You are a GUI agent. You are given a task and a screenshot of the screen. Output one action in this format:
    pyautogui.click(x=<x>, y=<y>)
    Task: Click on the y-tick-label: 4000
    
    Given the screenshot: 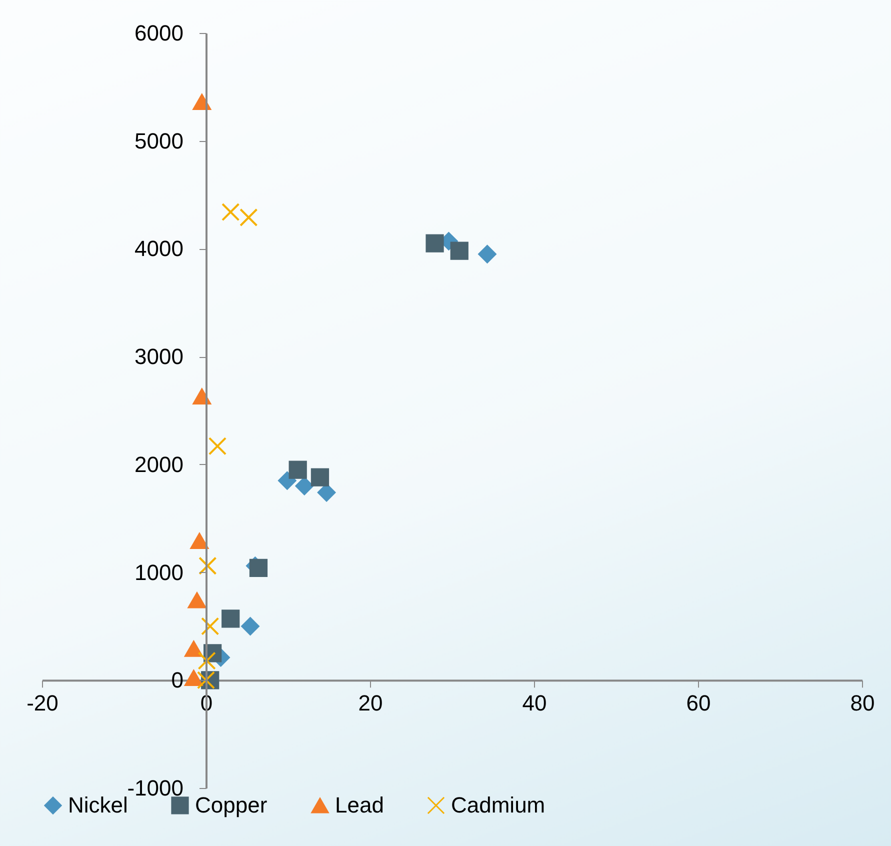 What is the action you would take?
    pyautogui.click(x=159, y=249)
    